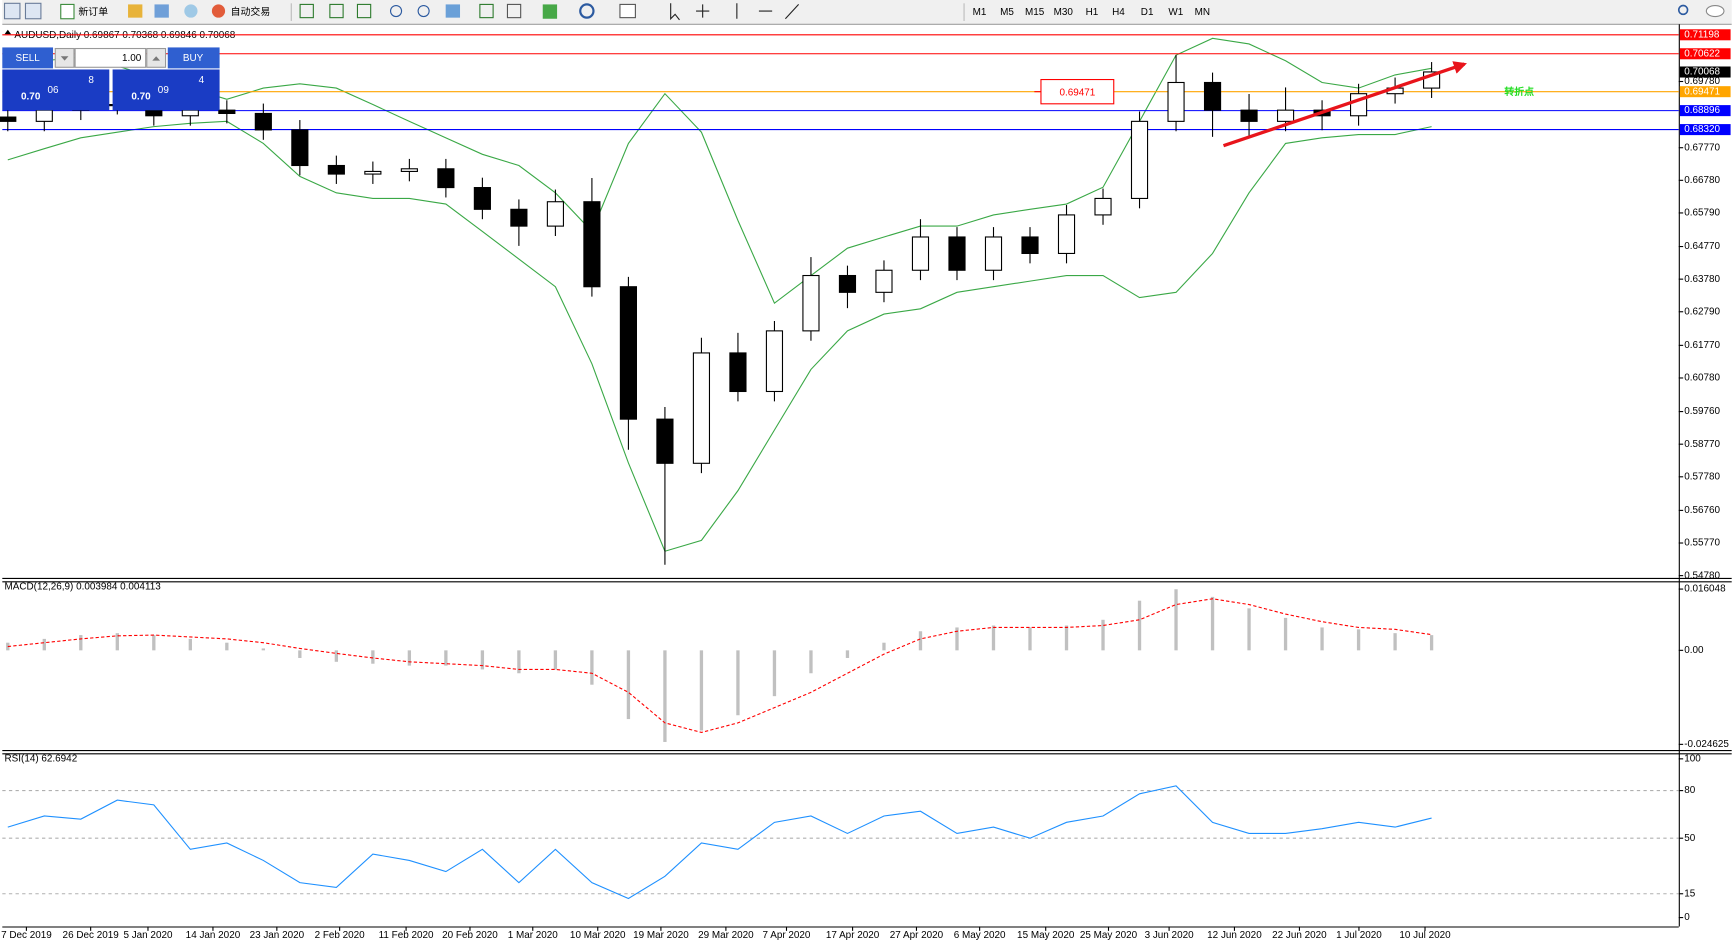  What do you see at coordinates (917, 935) in the screenshot?
I see `x-tick-label: 27 Apr 2020` at bounding box center [917, 935].